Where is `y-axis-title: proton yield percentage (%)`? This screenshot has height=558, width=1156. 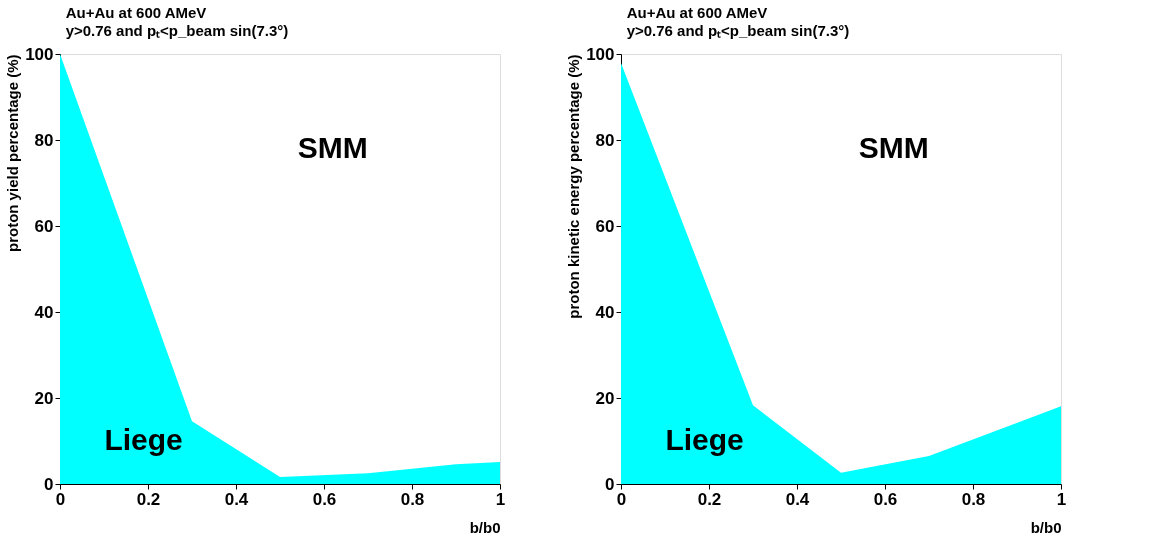 y-axis-title: proton yield percentage (%) is located at coordinates (13, 153).